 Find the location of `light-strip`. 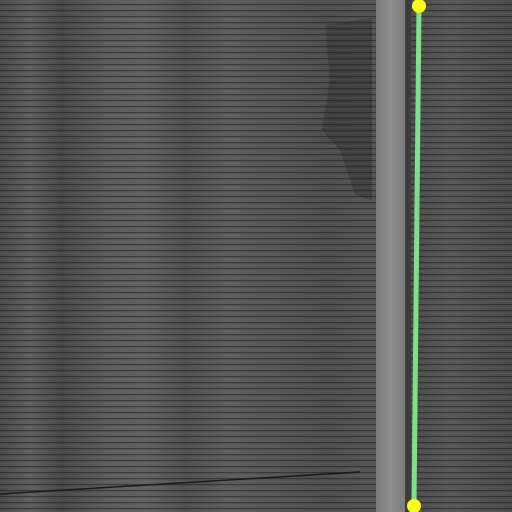

light-strip is located at coordinates (390, 256).